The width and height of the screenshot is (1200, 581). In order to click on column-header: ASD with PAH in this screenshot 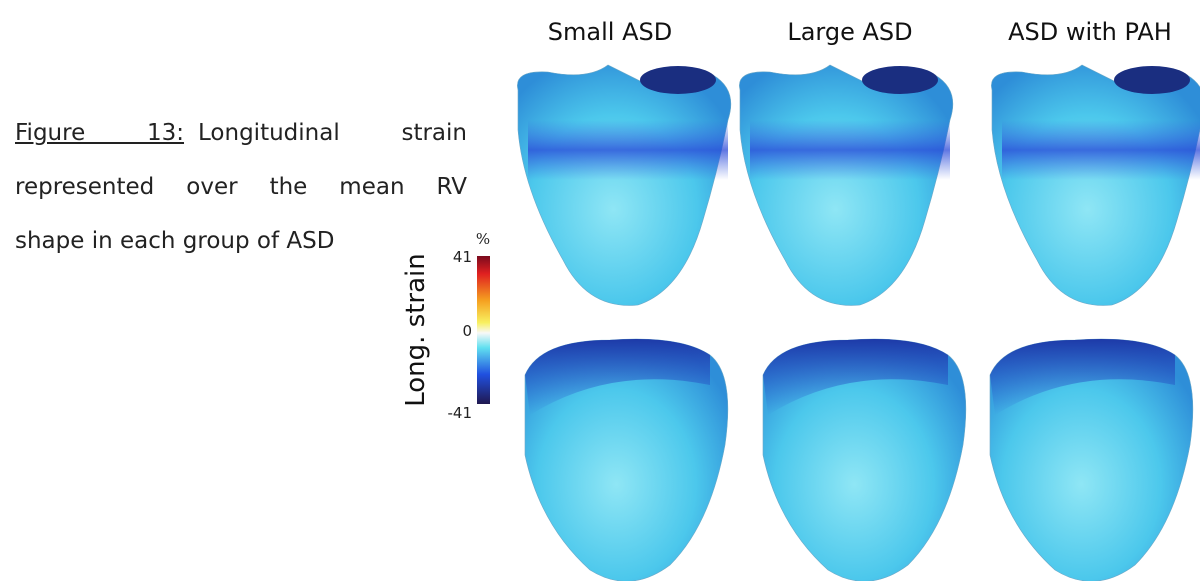, I will do `click(1090, 32)`.